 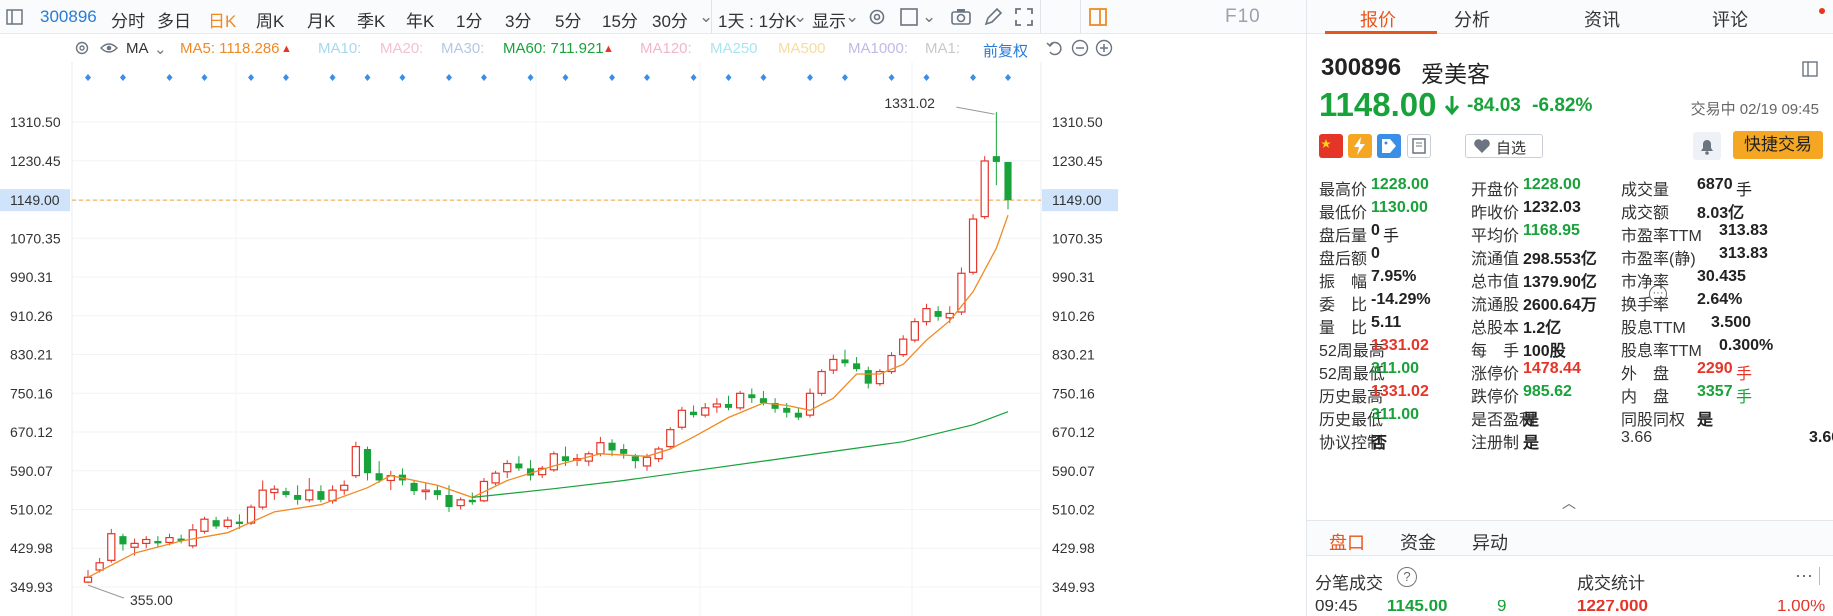 I want to click on tab-analysis: 分析, so click(x=1472, y=20).